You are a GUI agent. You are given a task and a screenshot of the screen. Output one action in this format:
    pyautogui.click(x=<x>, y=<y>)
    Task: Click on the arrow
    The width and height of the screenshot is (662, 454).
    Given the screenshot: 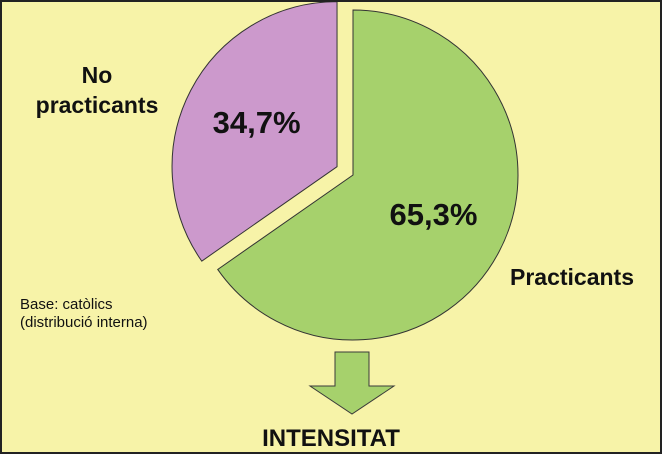 What is the action you would take?
    pyautogui.click(x=352, y=383)
    